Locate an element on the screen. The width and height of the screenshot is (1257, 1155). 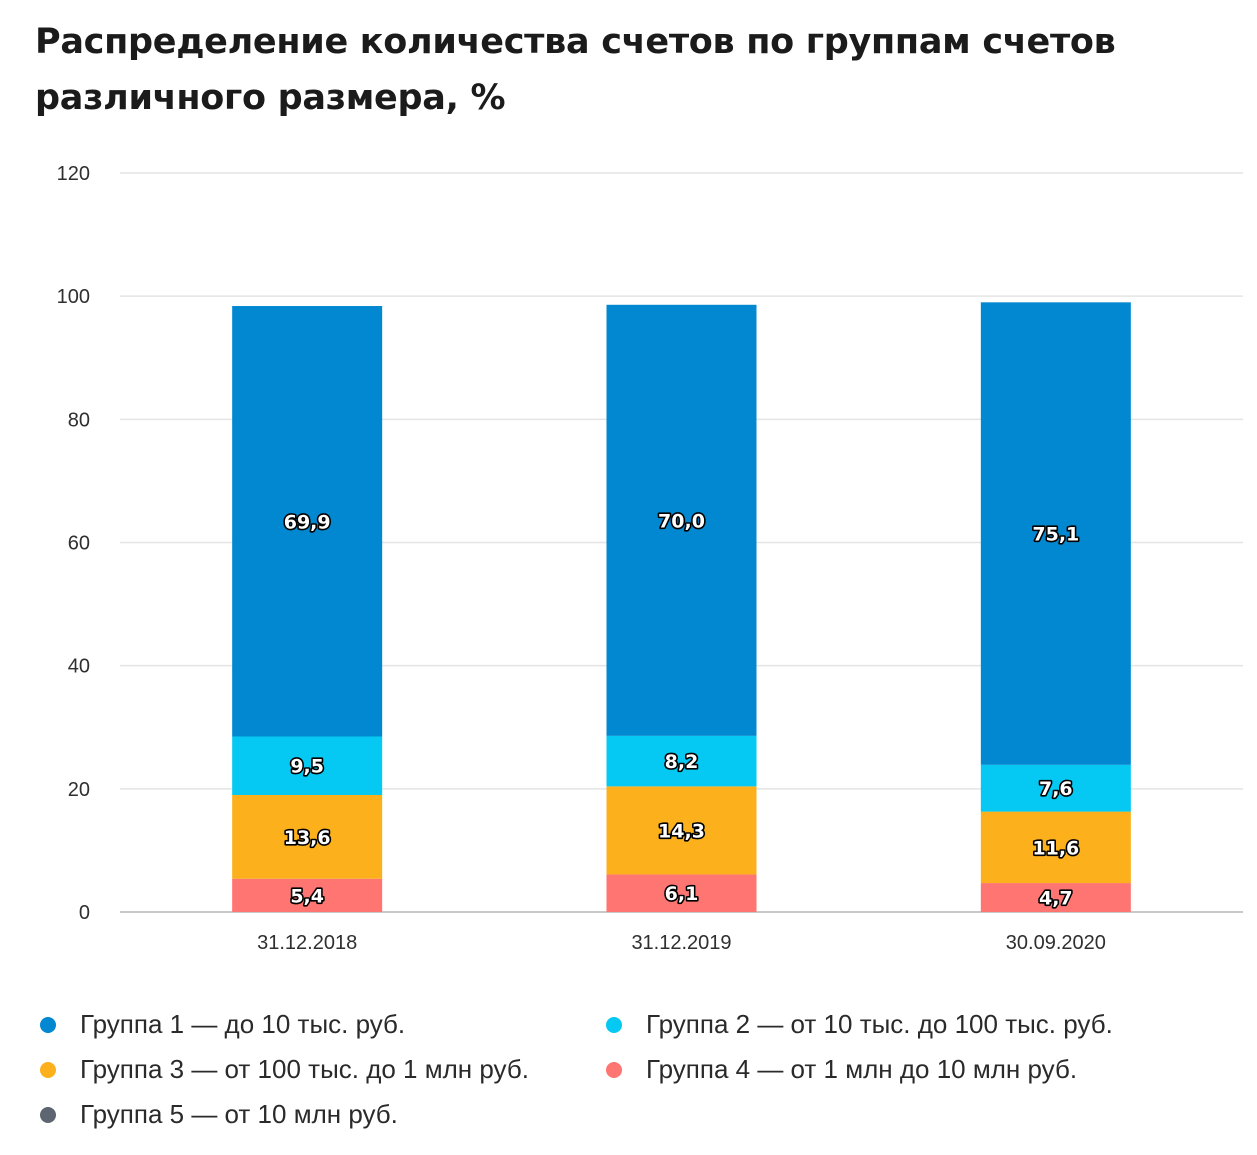
data-label-group-3-31.12.2018: 13,6 is located at coordinates (307, 838).